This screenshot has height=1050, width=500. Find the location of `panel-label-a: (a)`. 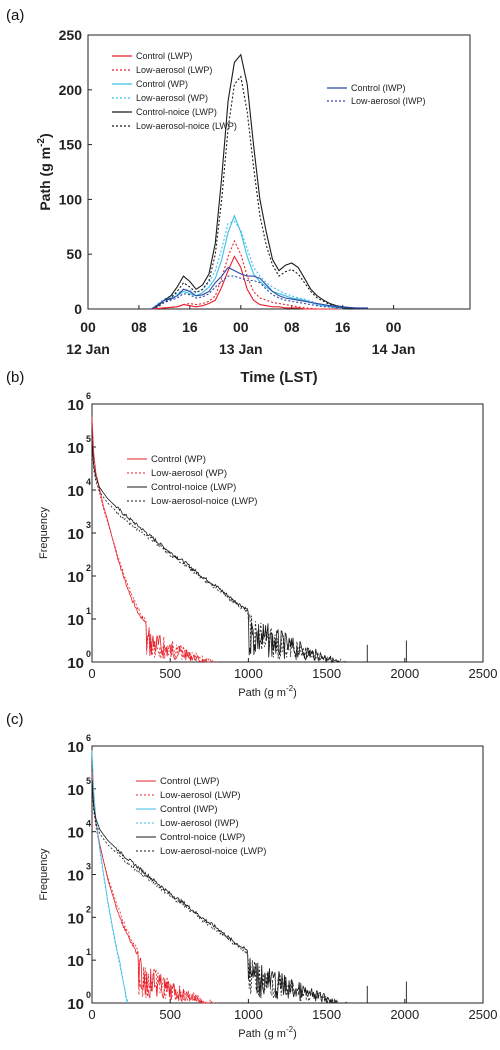

panel-label-a: (a) is located at coordinates (15, 15).